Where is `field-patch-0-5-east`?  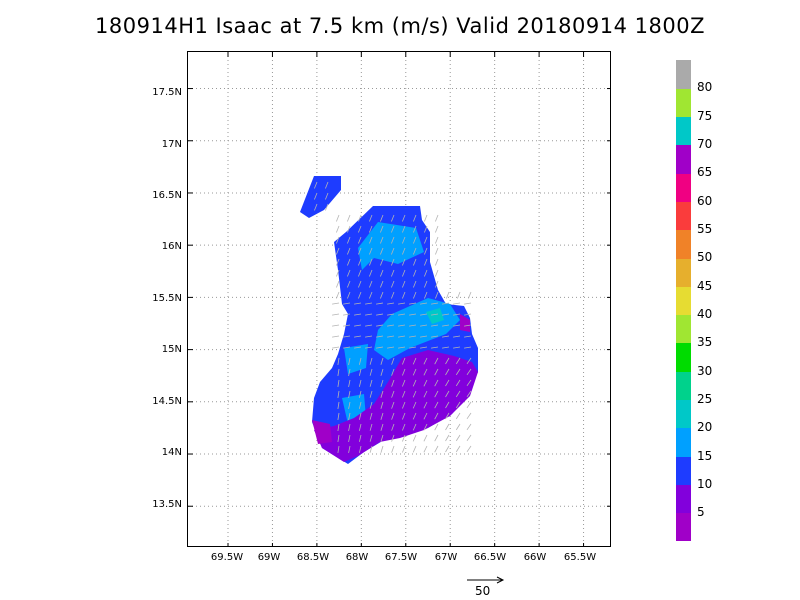
field-patch-0-5-east is located at coordinates (465, 323).